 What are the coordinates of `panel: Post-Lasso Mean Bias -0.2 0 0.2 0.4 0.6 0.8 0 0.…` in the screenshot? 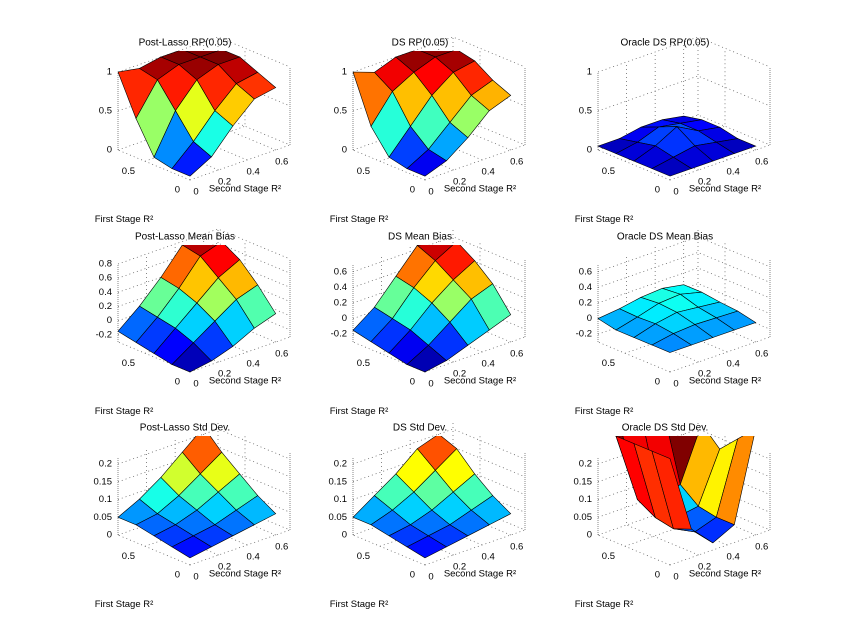 It's located at (193, 322).